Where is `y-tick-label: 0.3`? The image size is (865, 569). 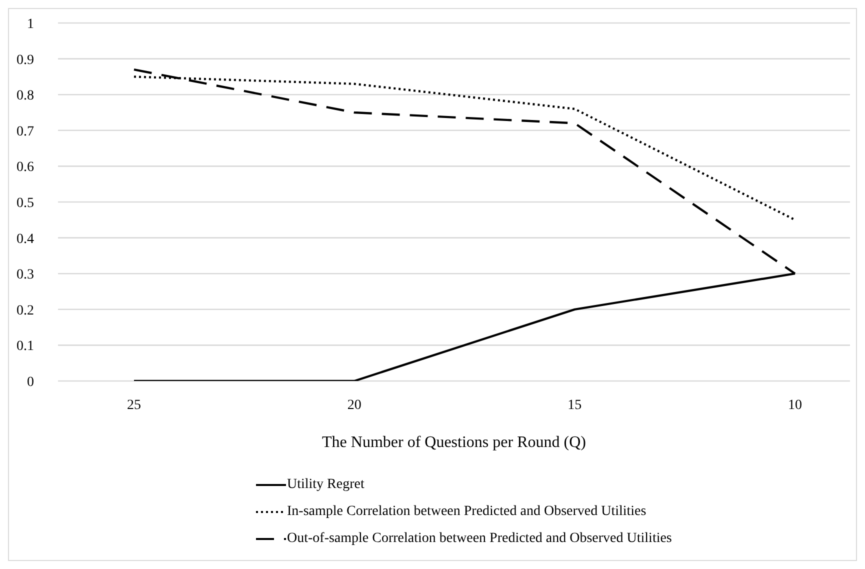 y-tick-label: 0.3 is located at coordinates (25, 275).